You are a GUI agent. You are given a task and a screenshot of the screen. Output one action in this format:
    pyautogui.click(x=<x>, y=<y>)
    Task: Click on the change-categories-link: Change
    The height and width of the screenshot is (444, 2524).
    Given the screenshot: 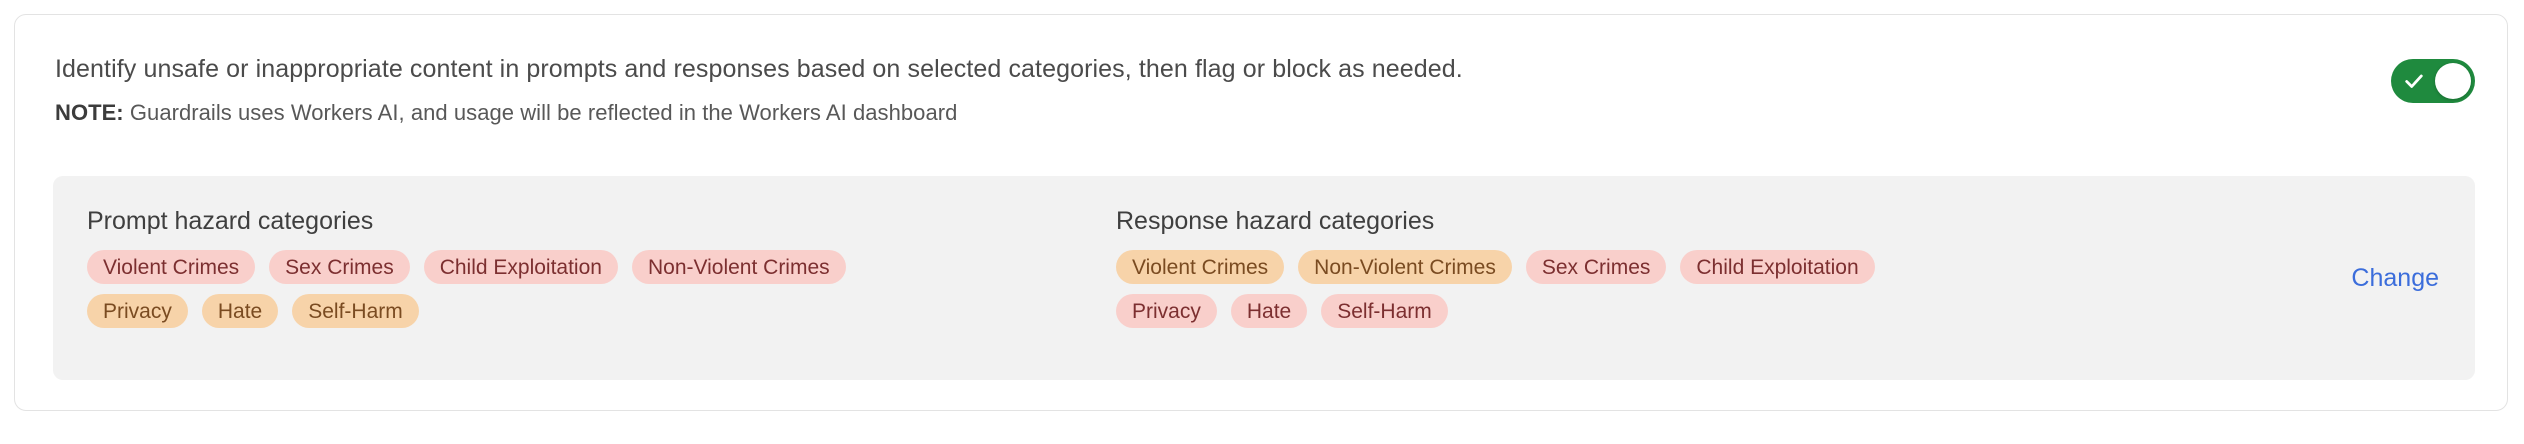 What is the action you would take?
    pyautogui.click(x=2395, y=278)
    